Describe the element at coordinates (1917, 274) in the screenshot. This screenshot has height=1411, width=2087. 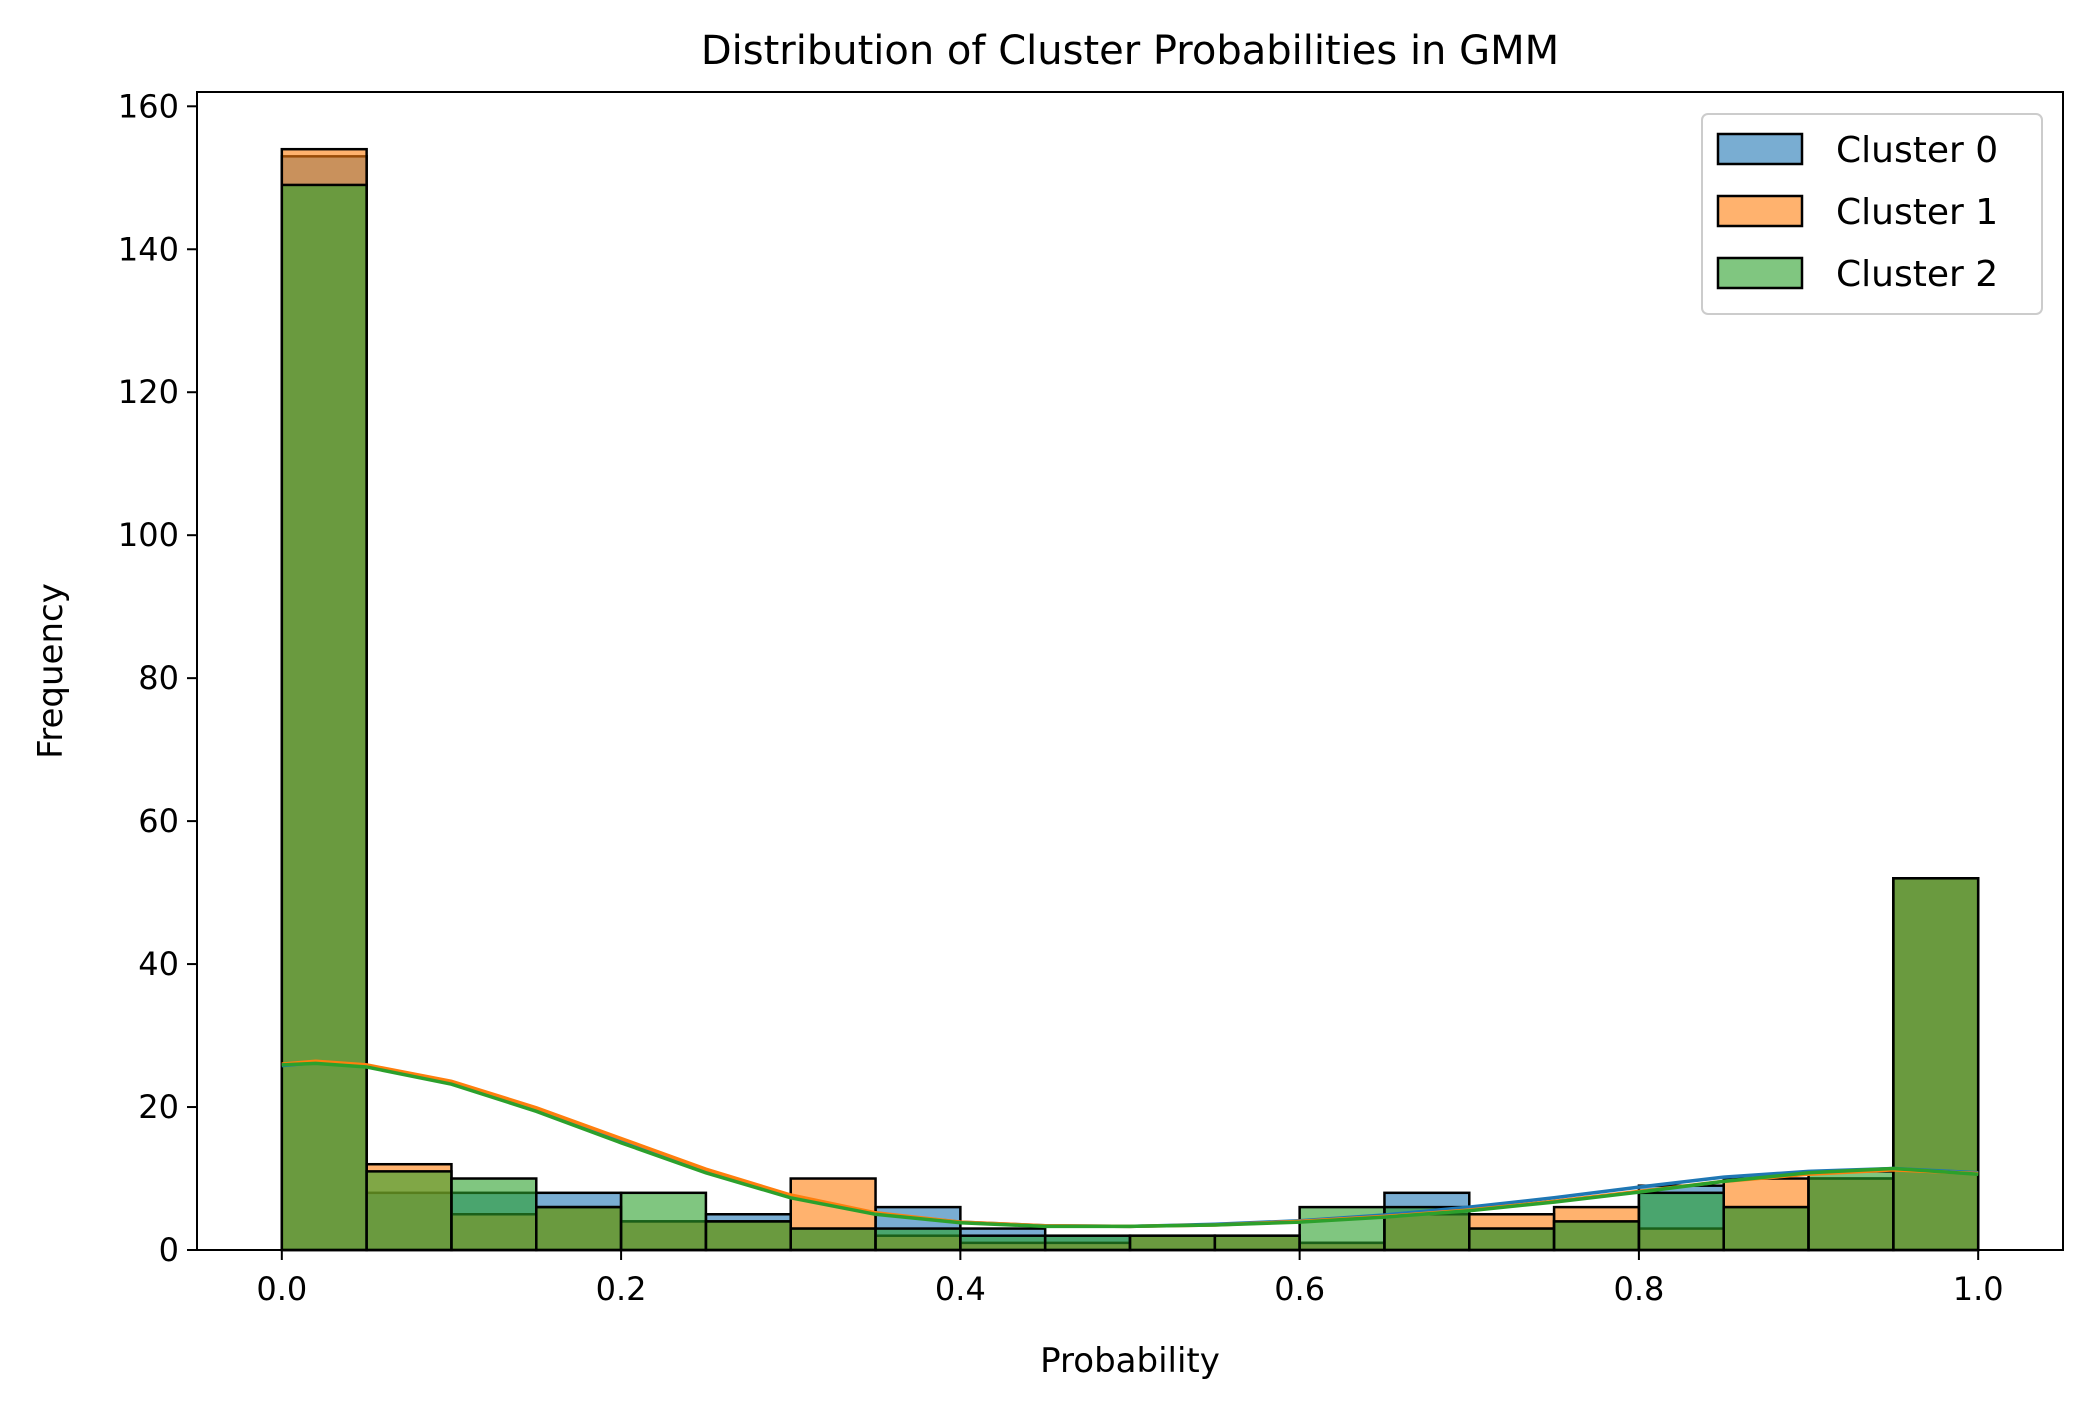
I see `legend-label-cluster-2: Cluster 2` at that location.